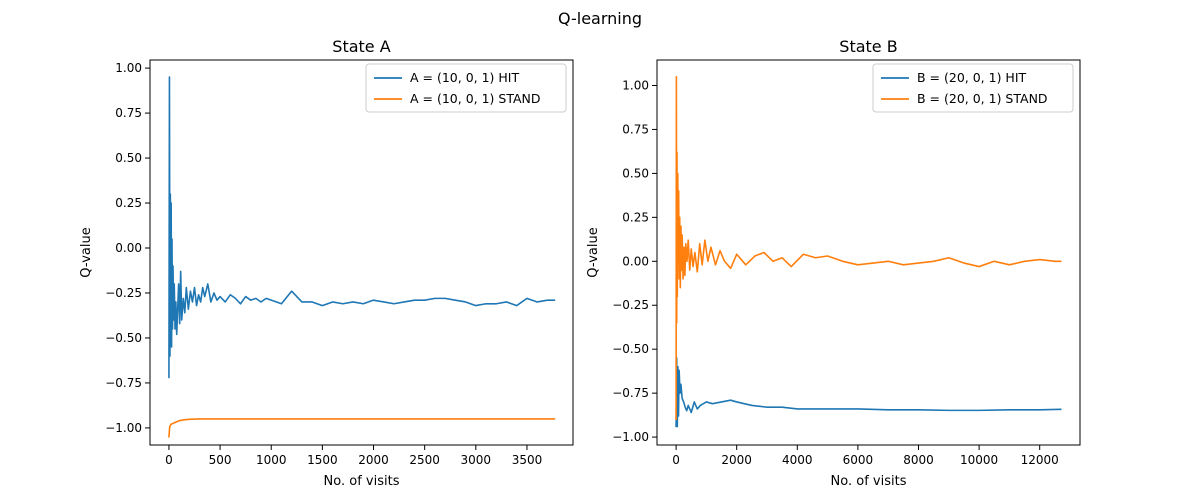 The image size is (1200, 500). Describe the element at coordinates (424, 460) in the screenshot. I see `x-tick-label: 2500` at that location.